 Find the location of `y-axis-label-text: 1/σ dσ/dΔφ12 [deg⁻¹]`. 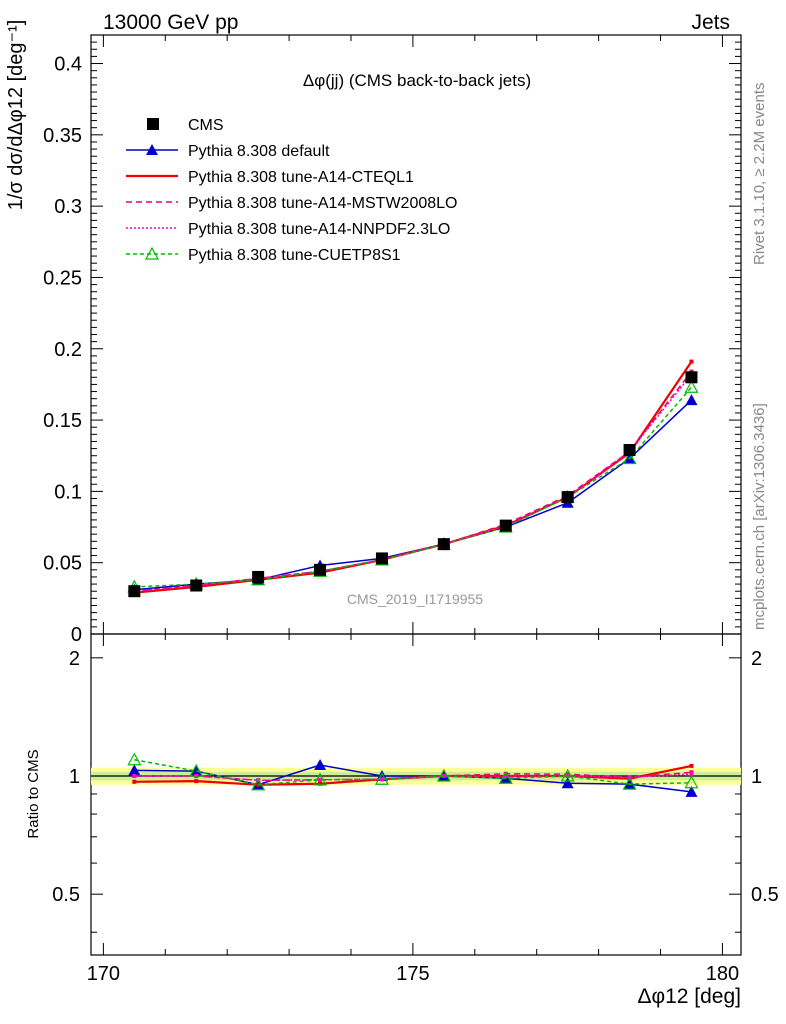

y-axis-label-text: 1/σ dσ/dΔφ12 [deg⁻¹] is located at coordinates (16, 115).